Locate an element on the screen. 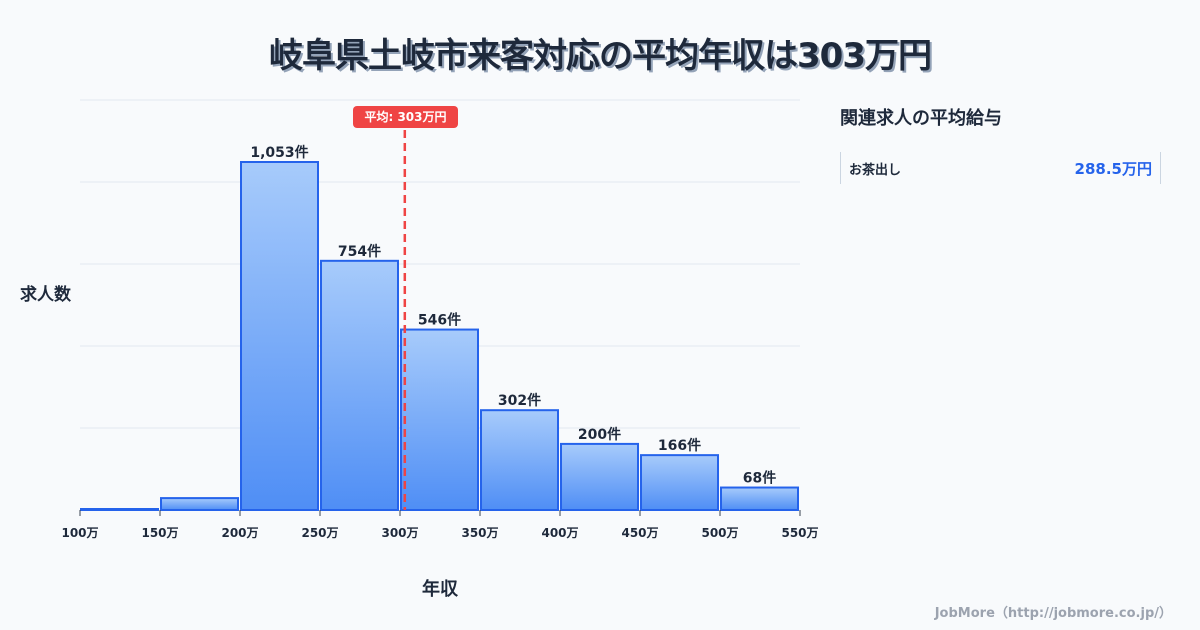 The height and width of the screenshot is (630, 1200). related-job-name: お茶出し is located at coordinates (875, 170).